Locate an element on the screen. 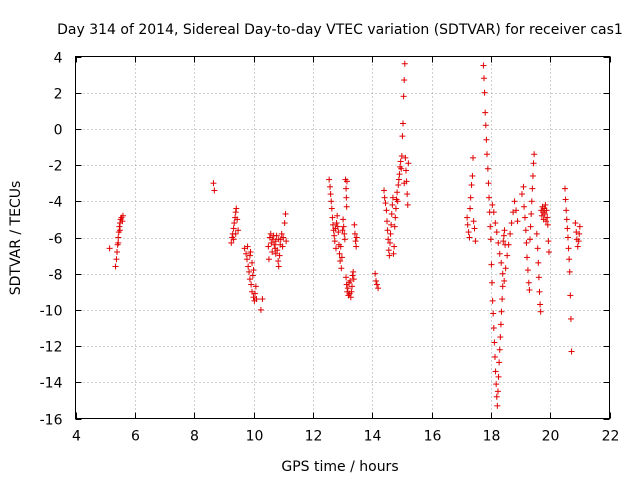  y-axis-label: SDTVAR / TECUs is located at coordinates (16, 238).